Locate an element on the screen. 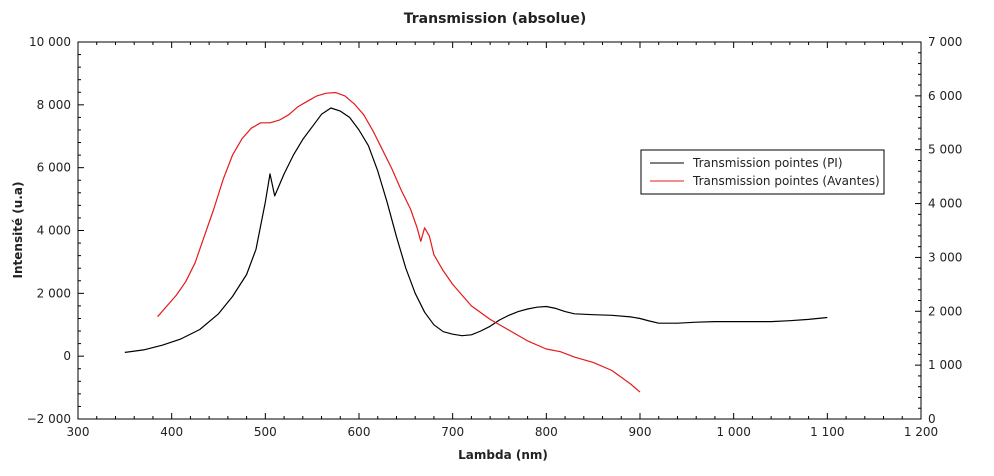 The width and height of the screenshot is (994, 476). x-tick-label: 1 200 is located at coordinates (921, 432).